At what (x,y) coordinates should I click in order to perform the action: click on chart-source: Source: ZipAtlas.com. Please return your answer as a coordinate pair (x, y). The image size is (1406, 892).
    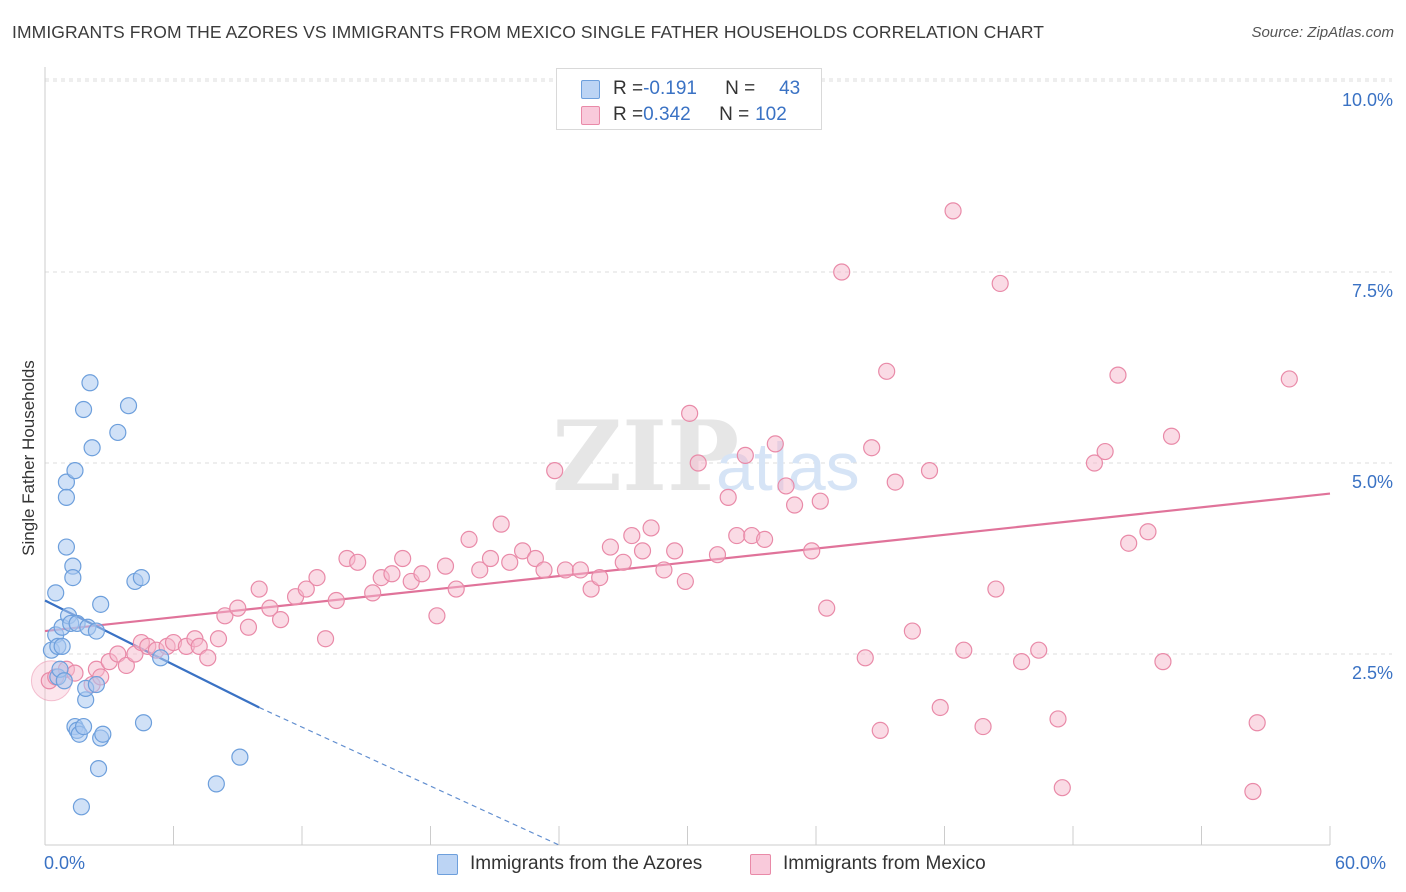
    Looking at the image, I should click on (1322, 32).